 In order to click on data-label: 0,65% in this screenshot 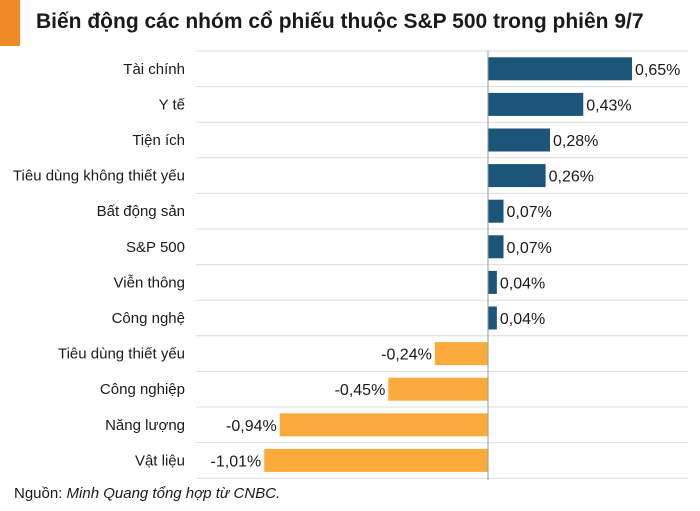, I will do `click(657, 70)`.